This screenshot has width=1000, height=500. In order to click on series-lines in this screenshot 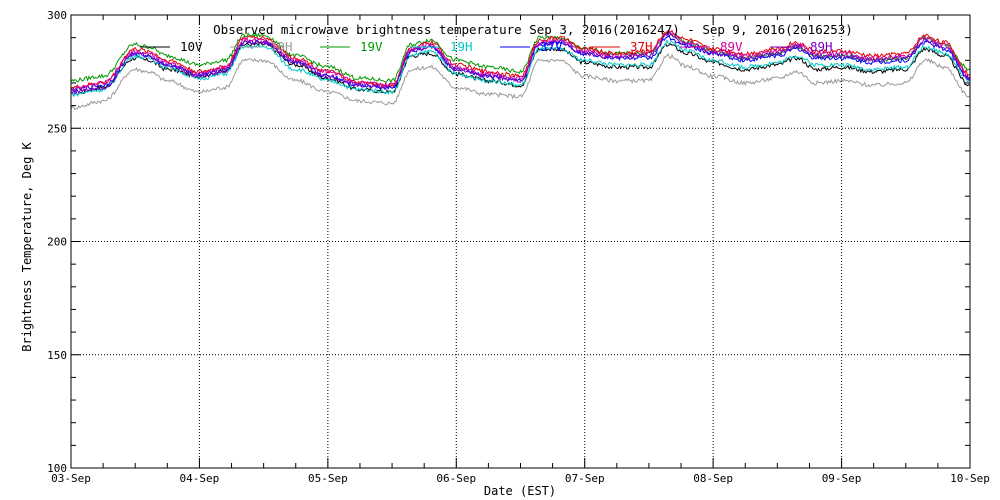, I will do `click(520, 70)`.